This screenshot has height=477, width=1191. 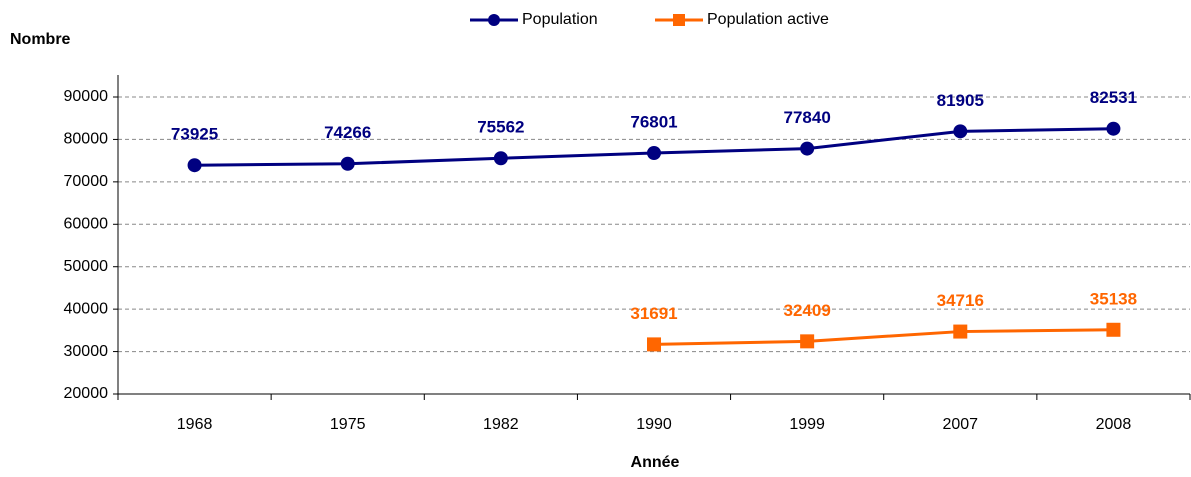 I want to click on legend-label: Population active, so click(x=768, y=19).